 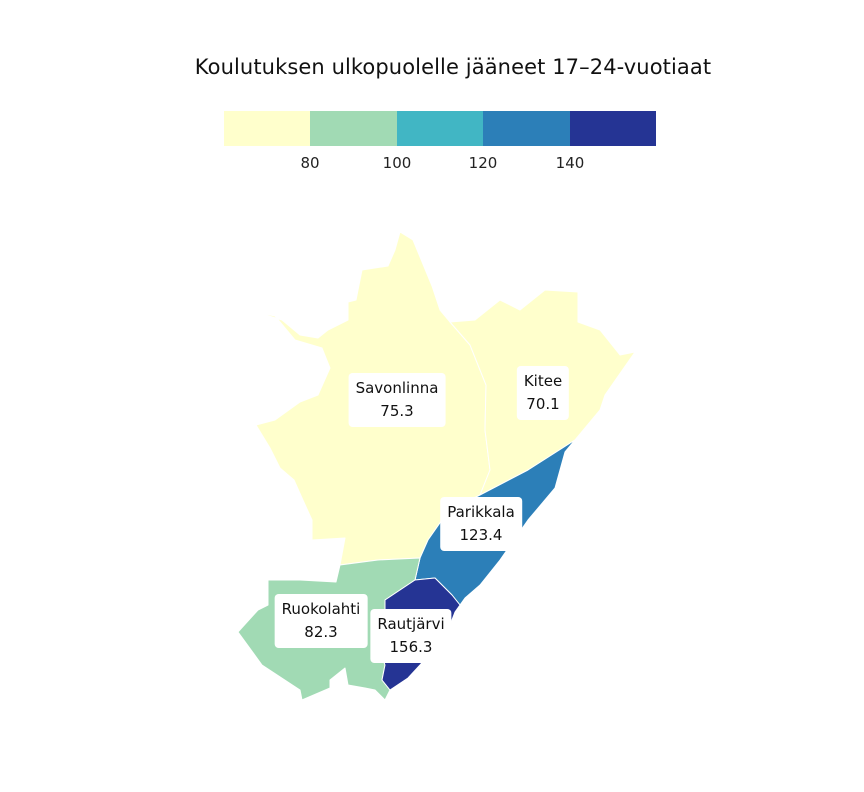 I want to click on region-value: 75.3, so click(x=397, y=411).